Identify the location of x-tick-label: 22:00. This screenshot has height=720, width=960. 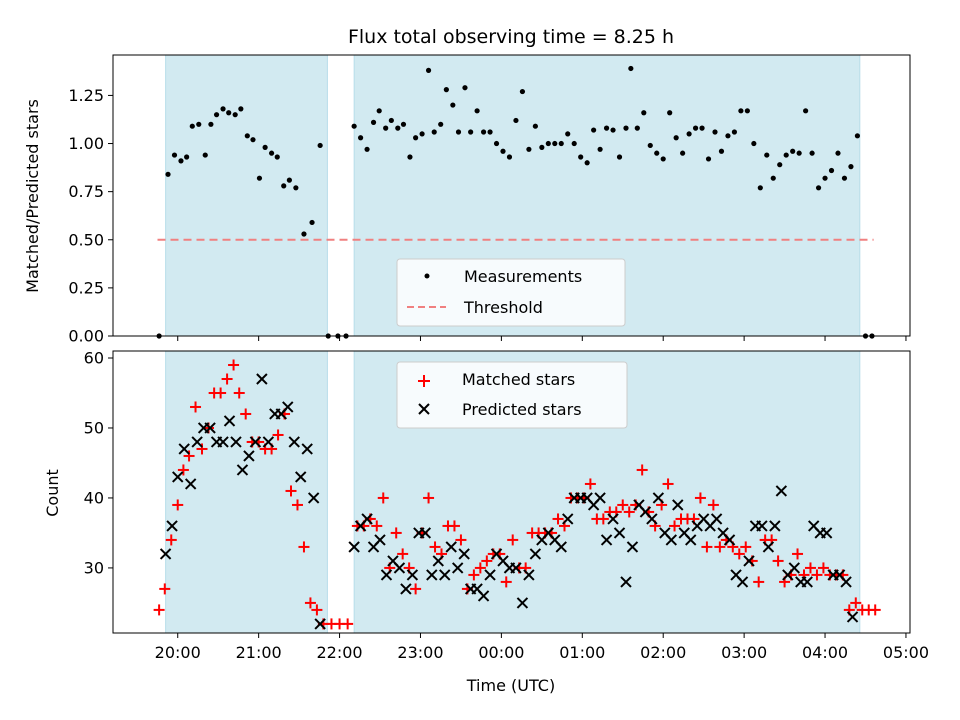
(340, 652).